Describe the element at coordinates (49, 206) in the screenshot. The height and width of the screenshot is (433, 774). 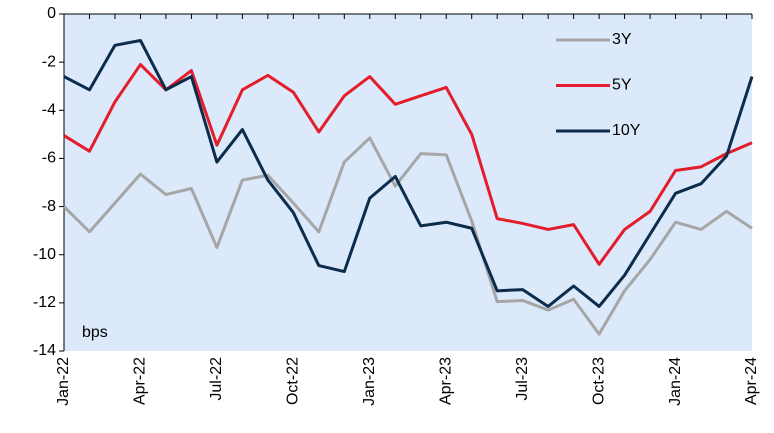
I see `y-tick-label: -8` at that location.